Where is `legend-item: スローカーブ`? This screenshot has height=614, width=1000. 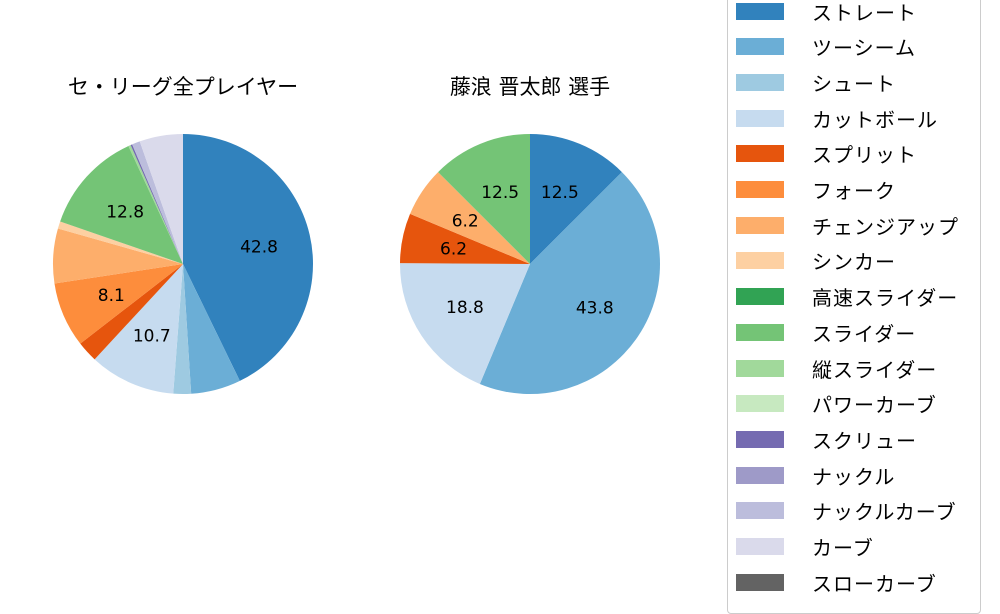 legend-item: スローカーブ is located at coordinates (836, 583).